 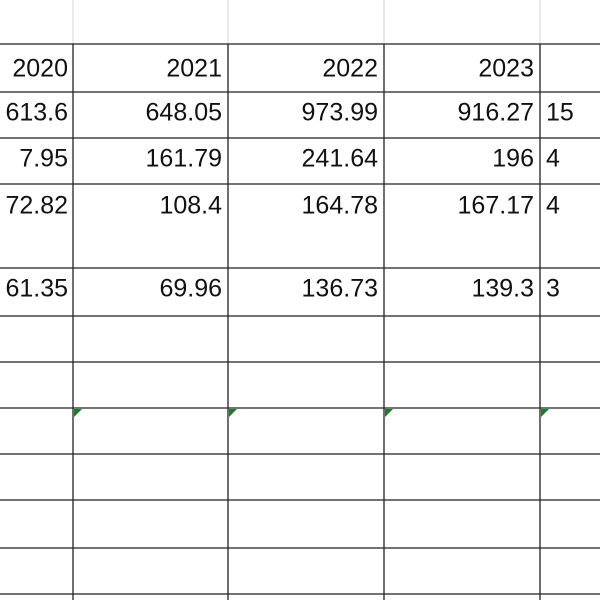 I want to click on cell-text: 648.05, so click(x=184, y=113).